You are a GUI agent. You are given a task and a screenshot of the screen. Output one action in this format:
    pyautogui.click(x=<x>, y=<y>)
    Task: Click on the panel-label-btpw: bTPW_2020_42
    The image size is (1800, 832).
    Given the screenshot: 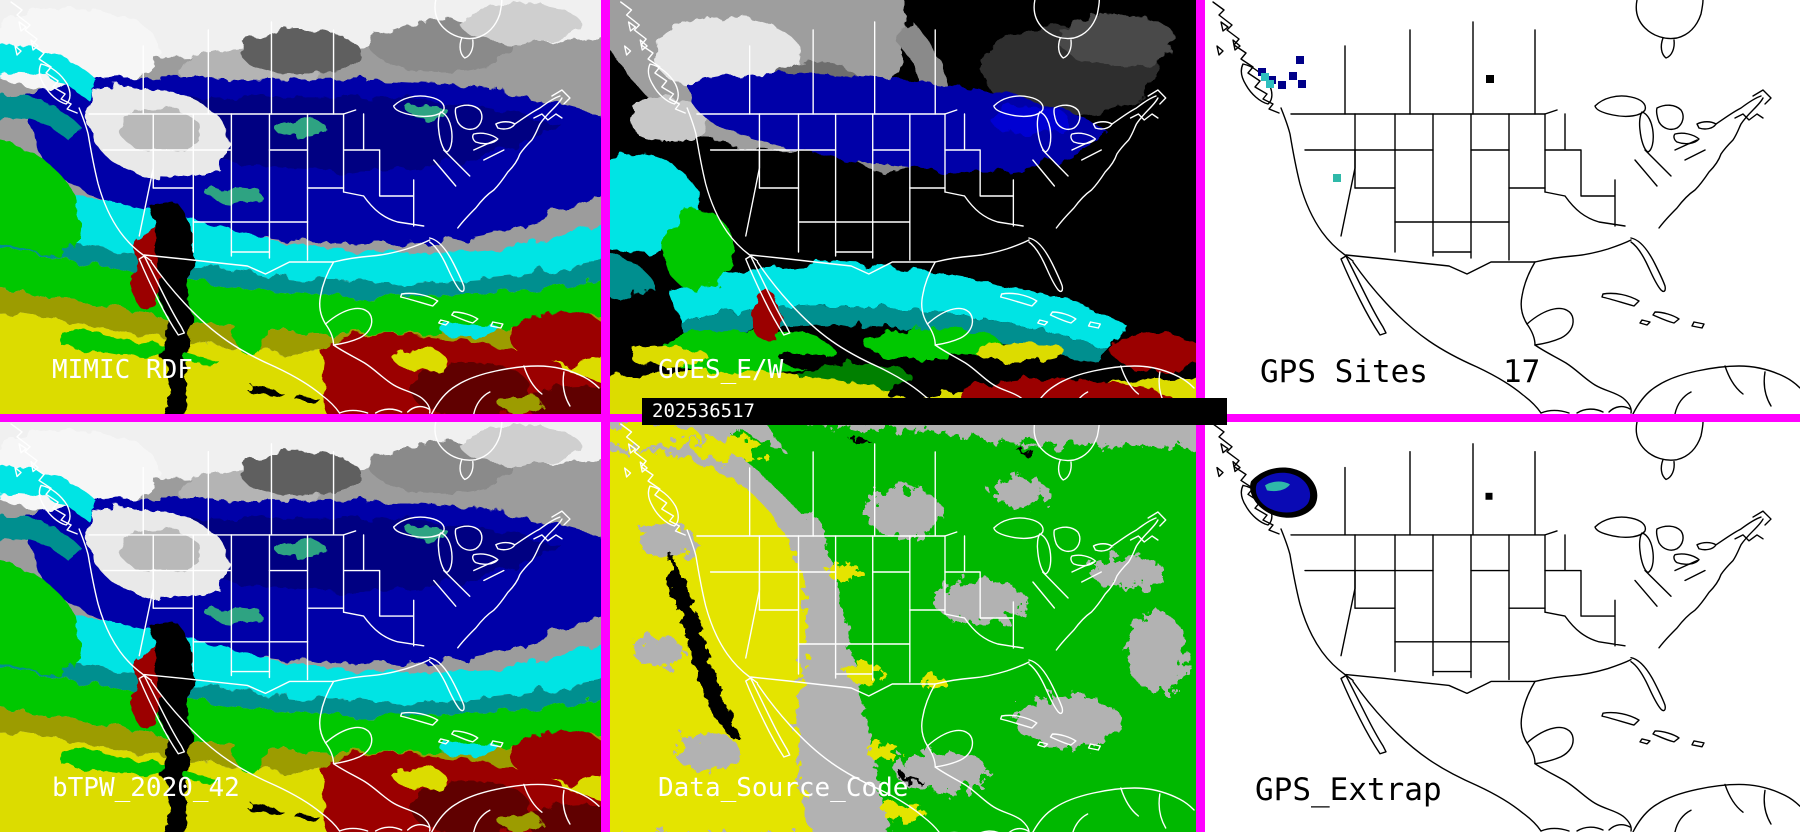 What is the action you would take?
    pyautogui.click(x=146, y=788)
    